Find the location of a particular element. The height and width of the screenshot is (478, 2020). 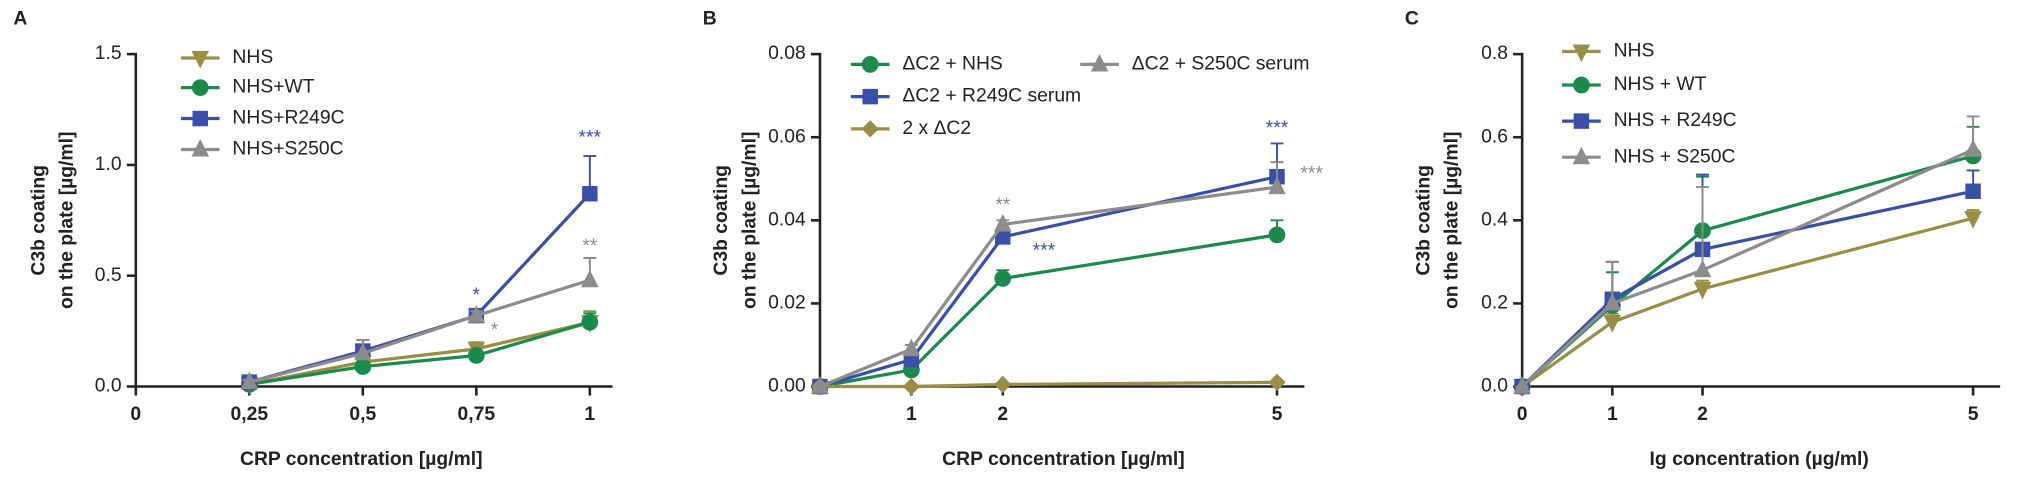

y-tick-label: 0.5 is located at coordinates (108, 275).